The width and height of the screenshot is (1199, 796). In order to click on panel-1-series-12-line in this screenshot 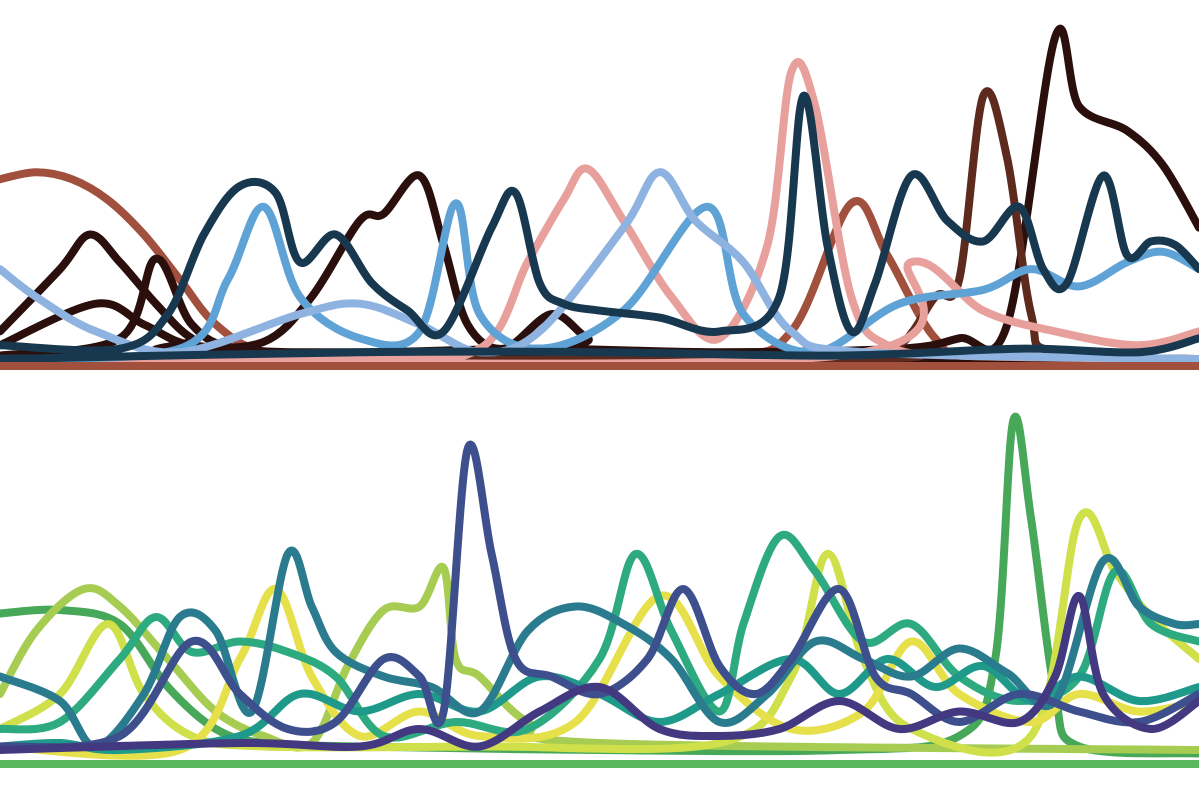, I will do `click(599, 349)`.